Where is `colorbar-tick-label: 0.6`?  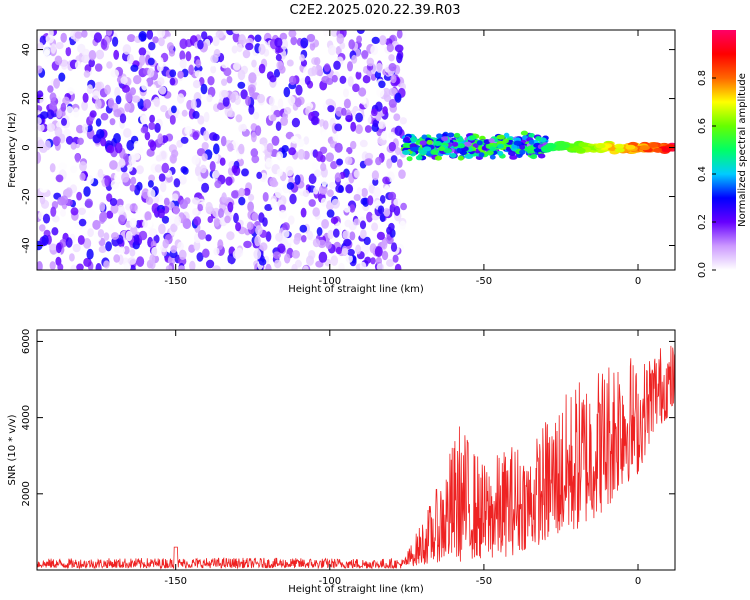
colorbar-tick-label: 0.6 is located at coordinates (702, 126).